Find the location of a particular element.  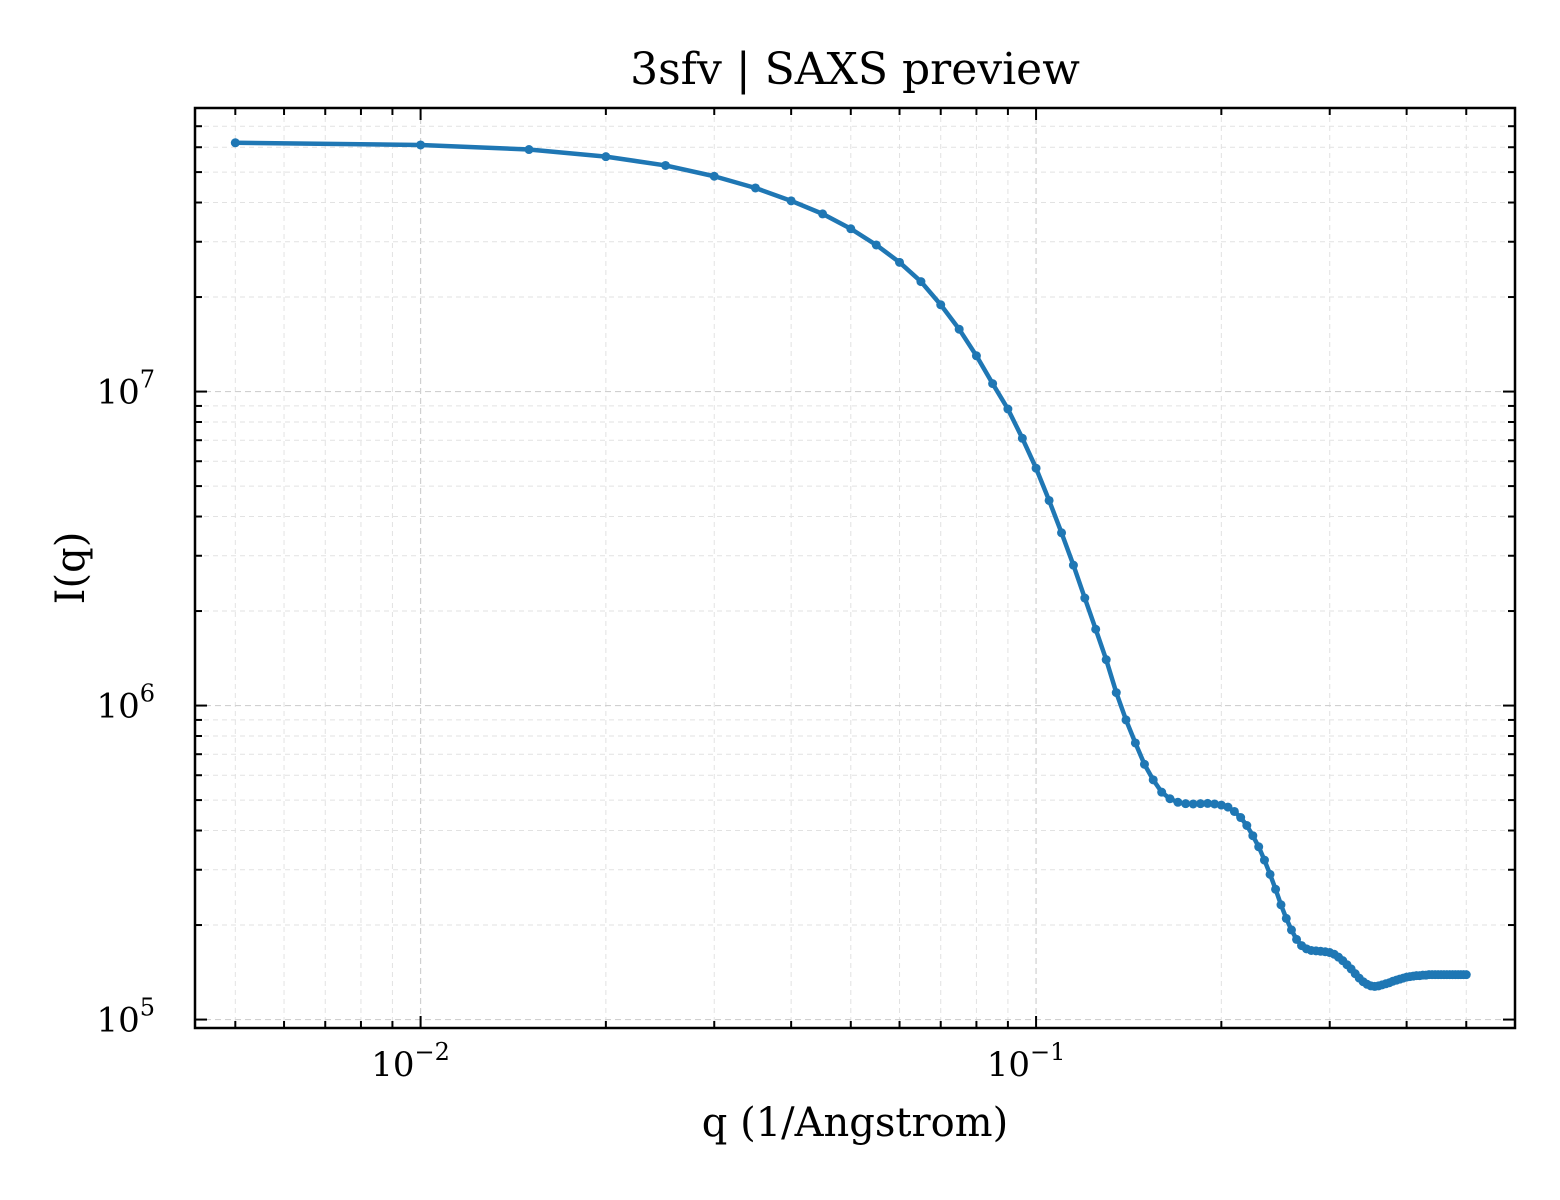

x-tick-label: 10⁻² is located at coordinates (410, 1061).